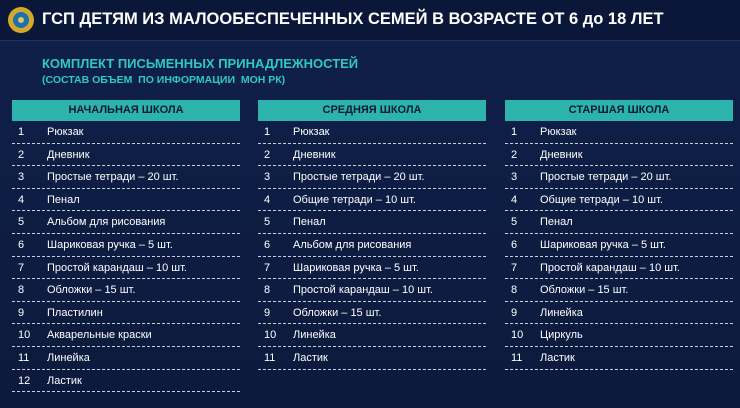 The width and height of the screenshot is (740, 408). I want to click on list-row: 8 Простой карандаш – 10 шт., so click(372, 290).